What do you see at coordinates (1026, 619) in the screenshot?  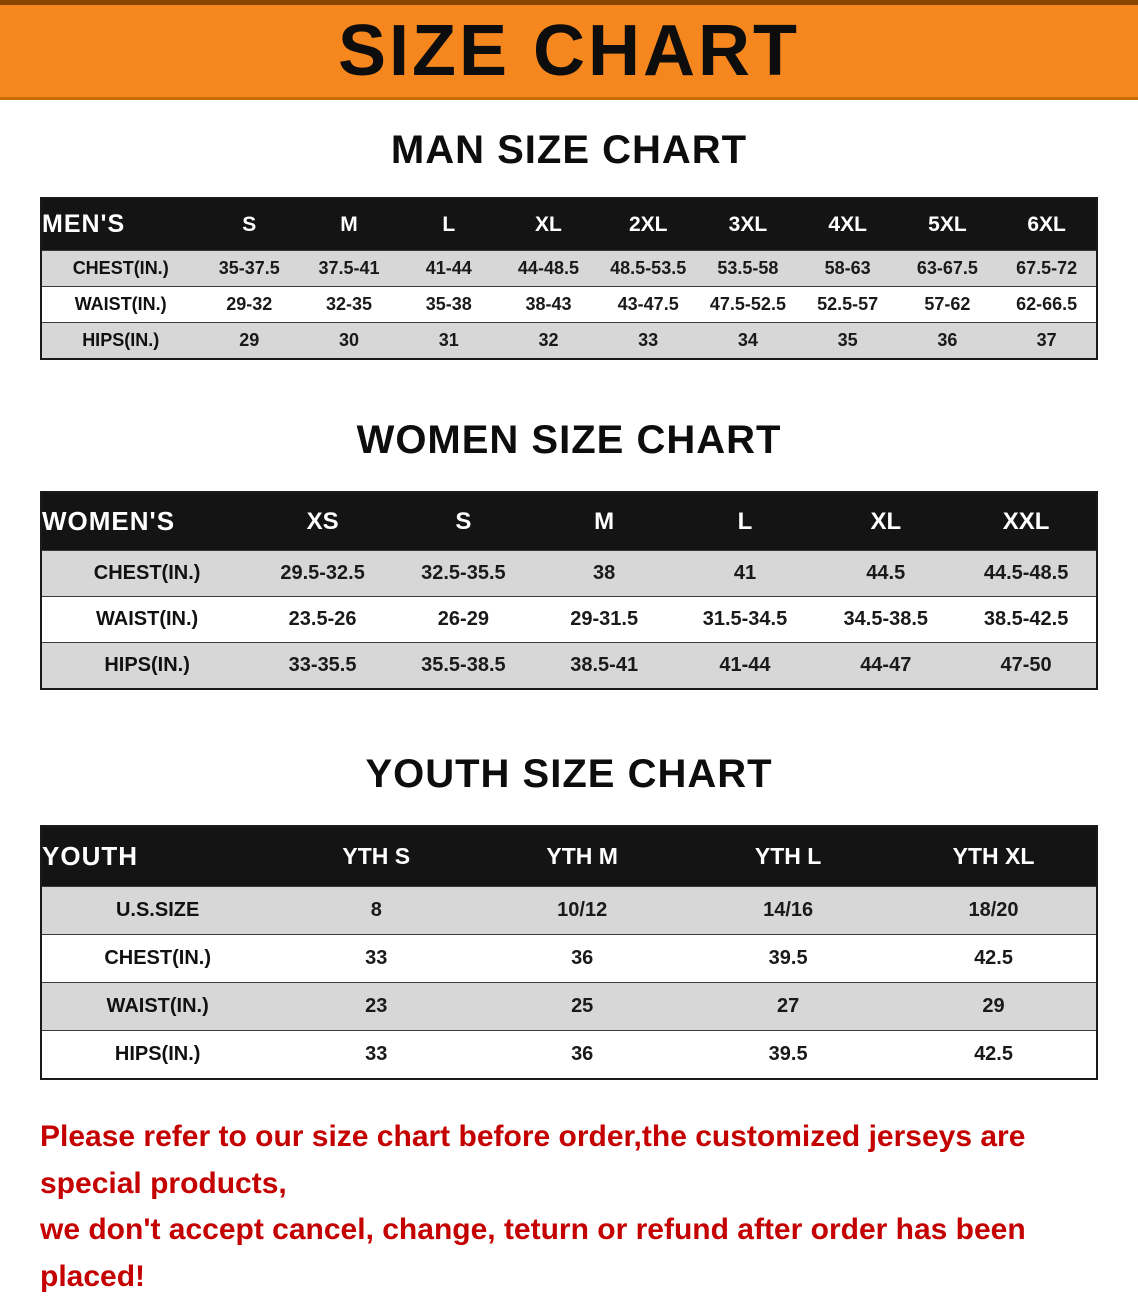 I see `size-value-cell: 38.5-42.5` at bounding box center [1026, 619].